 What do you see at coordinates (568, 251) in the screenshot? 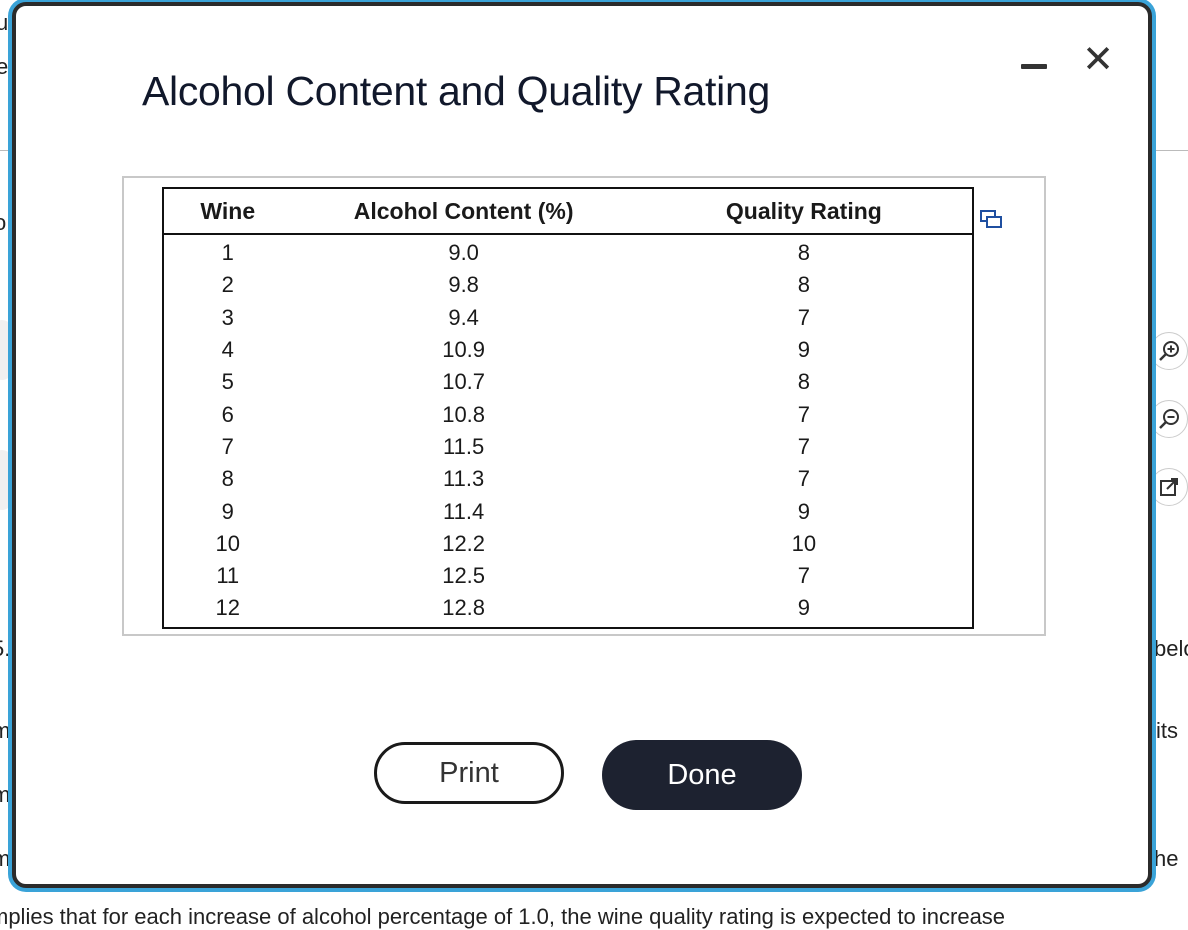
I see `table-row: 1 9.0 8` at bounding box center [568, 251].